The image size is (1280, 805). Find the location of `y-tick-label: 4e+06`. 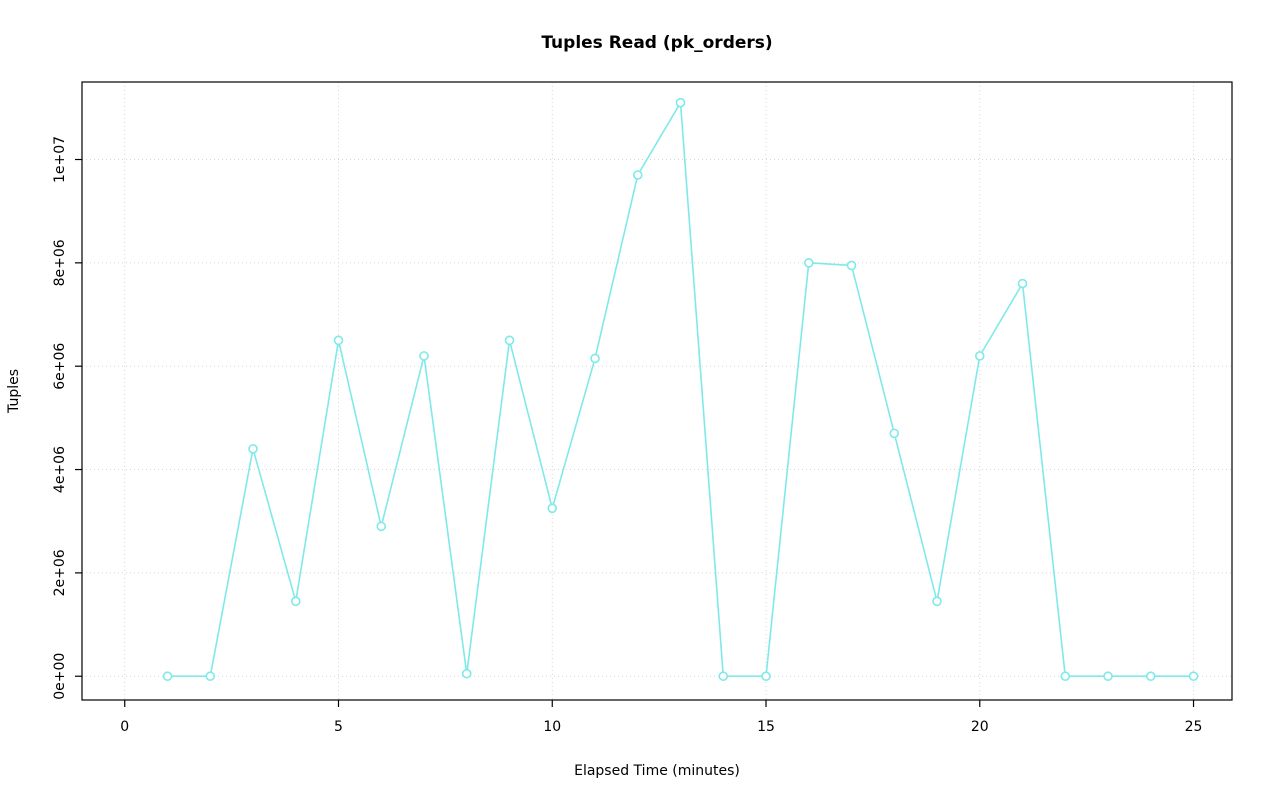

y-tick-label: 4e+06 is located at coordinates (60, 469).